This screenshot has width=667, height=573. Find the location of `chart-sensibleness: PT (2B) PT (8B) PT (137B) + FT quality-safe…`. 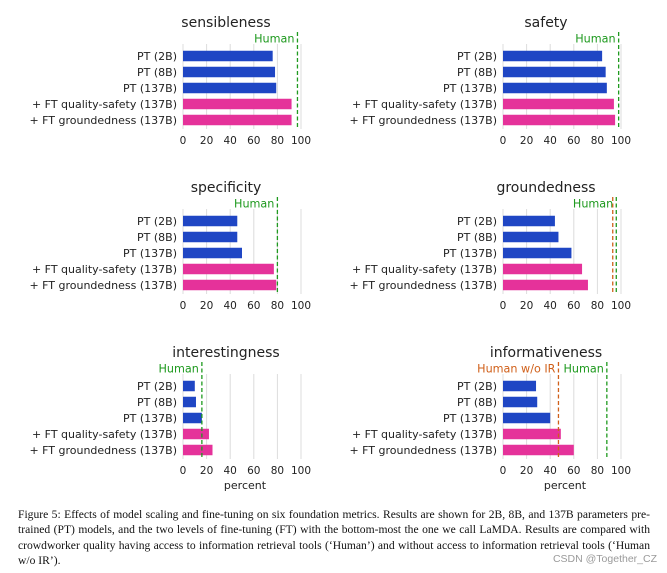

chart-sensibleness: PT (2B) PT (8B) PT (137B) + FT quality-safe… is located at coordinates (170, 81).